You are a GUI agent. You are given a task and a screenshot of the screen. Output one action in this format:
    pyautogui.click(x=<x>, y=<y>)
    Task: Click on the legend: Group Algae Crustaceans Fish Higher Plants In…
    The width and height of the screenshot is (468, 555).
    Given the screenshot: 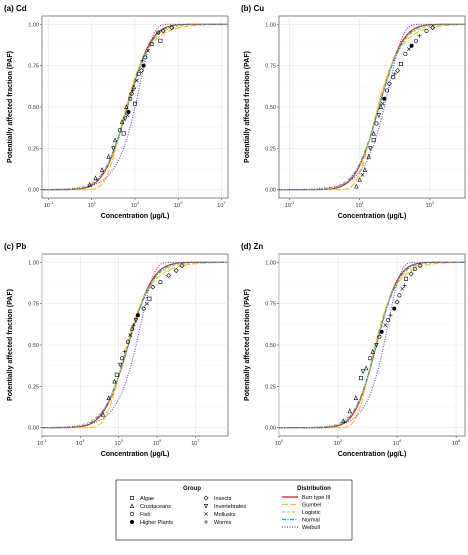 What is the action you would take?
    pyautogui.click(x=234, y=510)
    